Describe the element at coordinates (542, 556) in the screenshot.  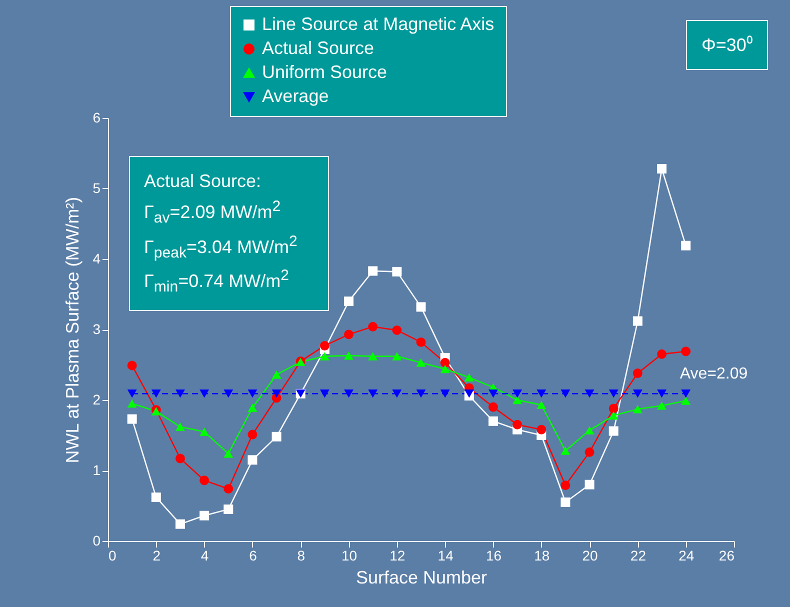
I see `x-tick-label: 18` at that location.